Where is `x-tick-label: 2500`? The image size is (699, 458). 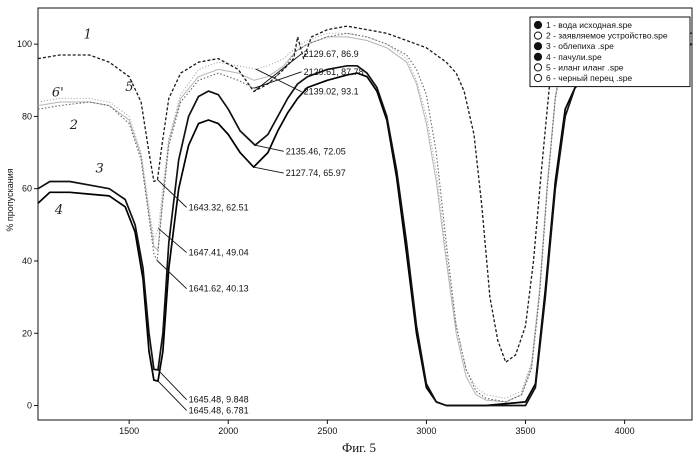 x-tick-label: 2500 is located at coordinates (327, 431).